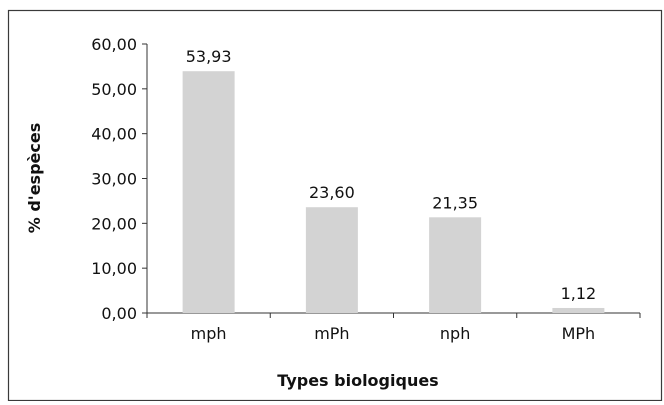 Image resolution: width=664 pixels, height=405 pixels. Describe the element at coordinates (579, 293) in the screenshot. I see `data-label: 1,12` at that location.